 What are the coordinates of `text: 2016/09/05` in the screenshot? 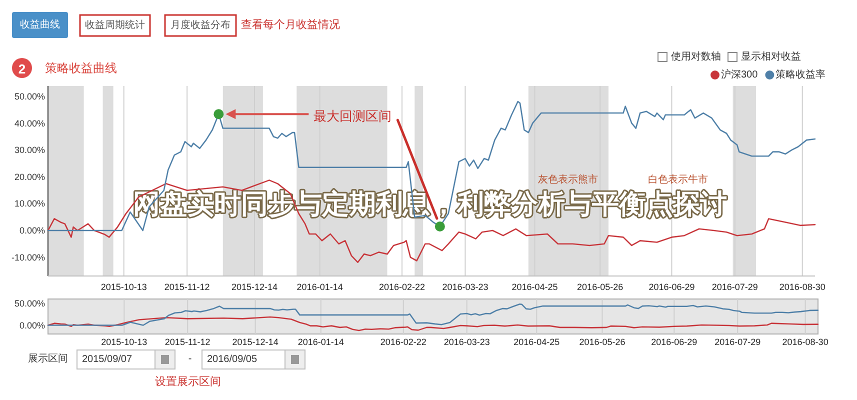 It's located at (232, 359).